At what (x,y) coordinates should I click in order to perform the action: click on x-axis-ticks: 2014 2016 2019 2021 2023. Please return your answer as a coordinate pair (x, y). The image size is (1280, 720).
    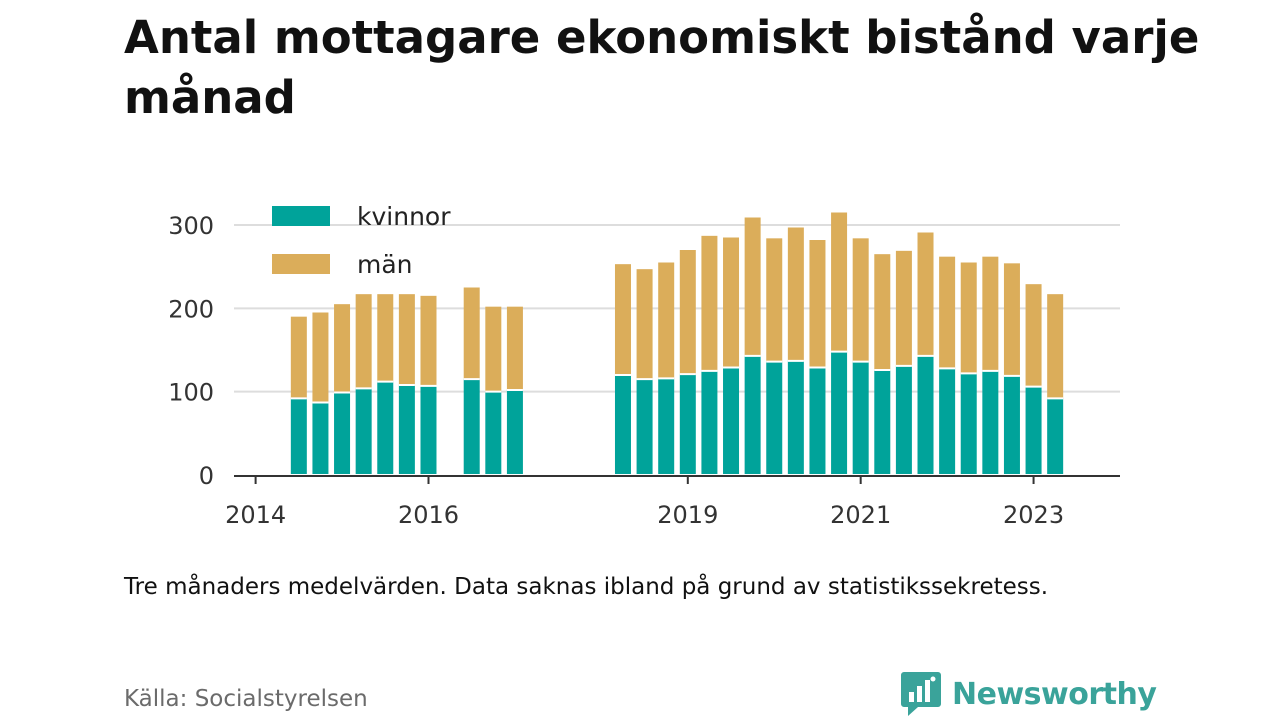
    Looking at the image, I should click on (644, 502).